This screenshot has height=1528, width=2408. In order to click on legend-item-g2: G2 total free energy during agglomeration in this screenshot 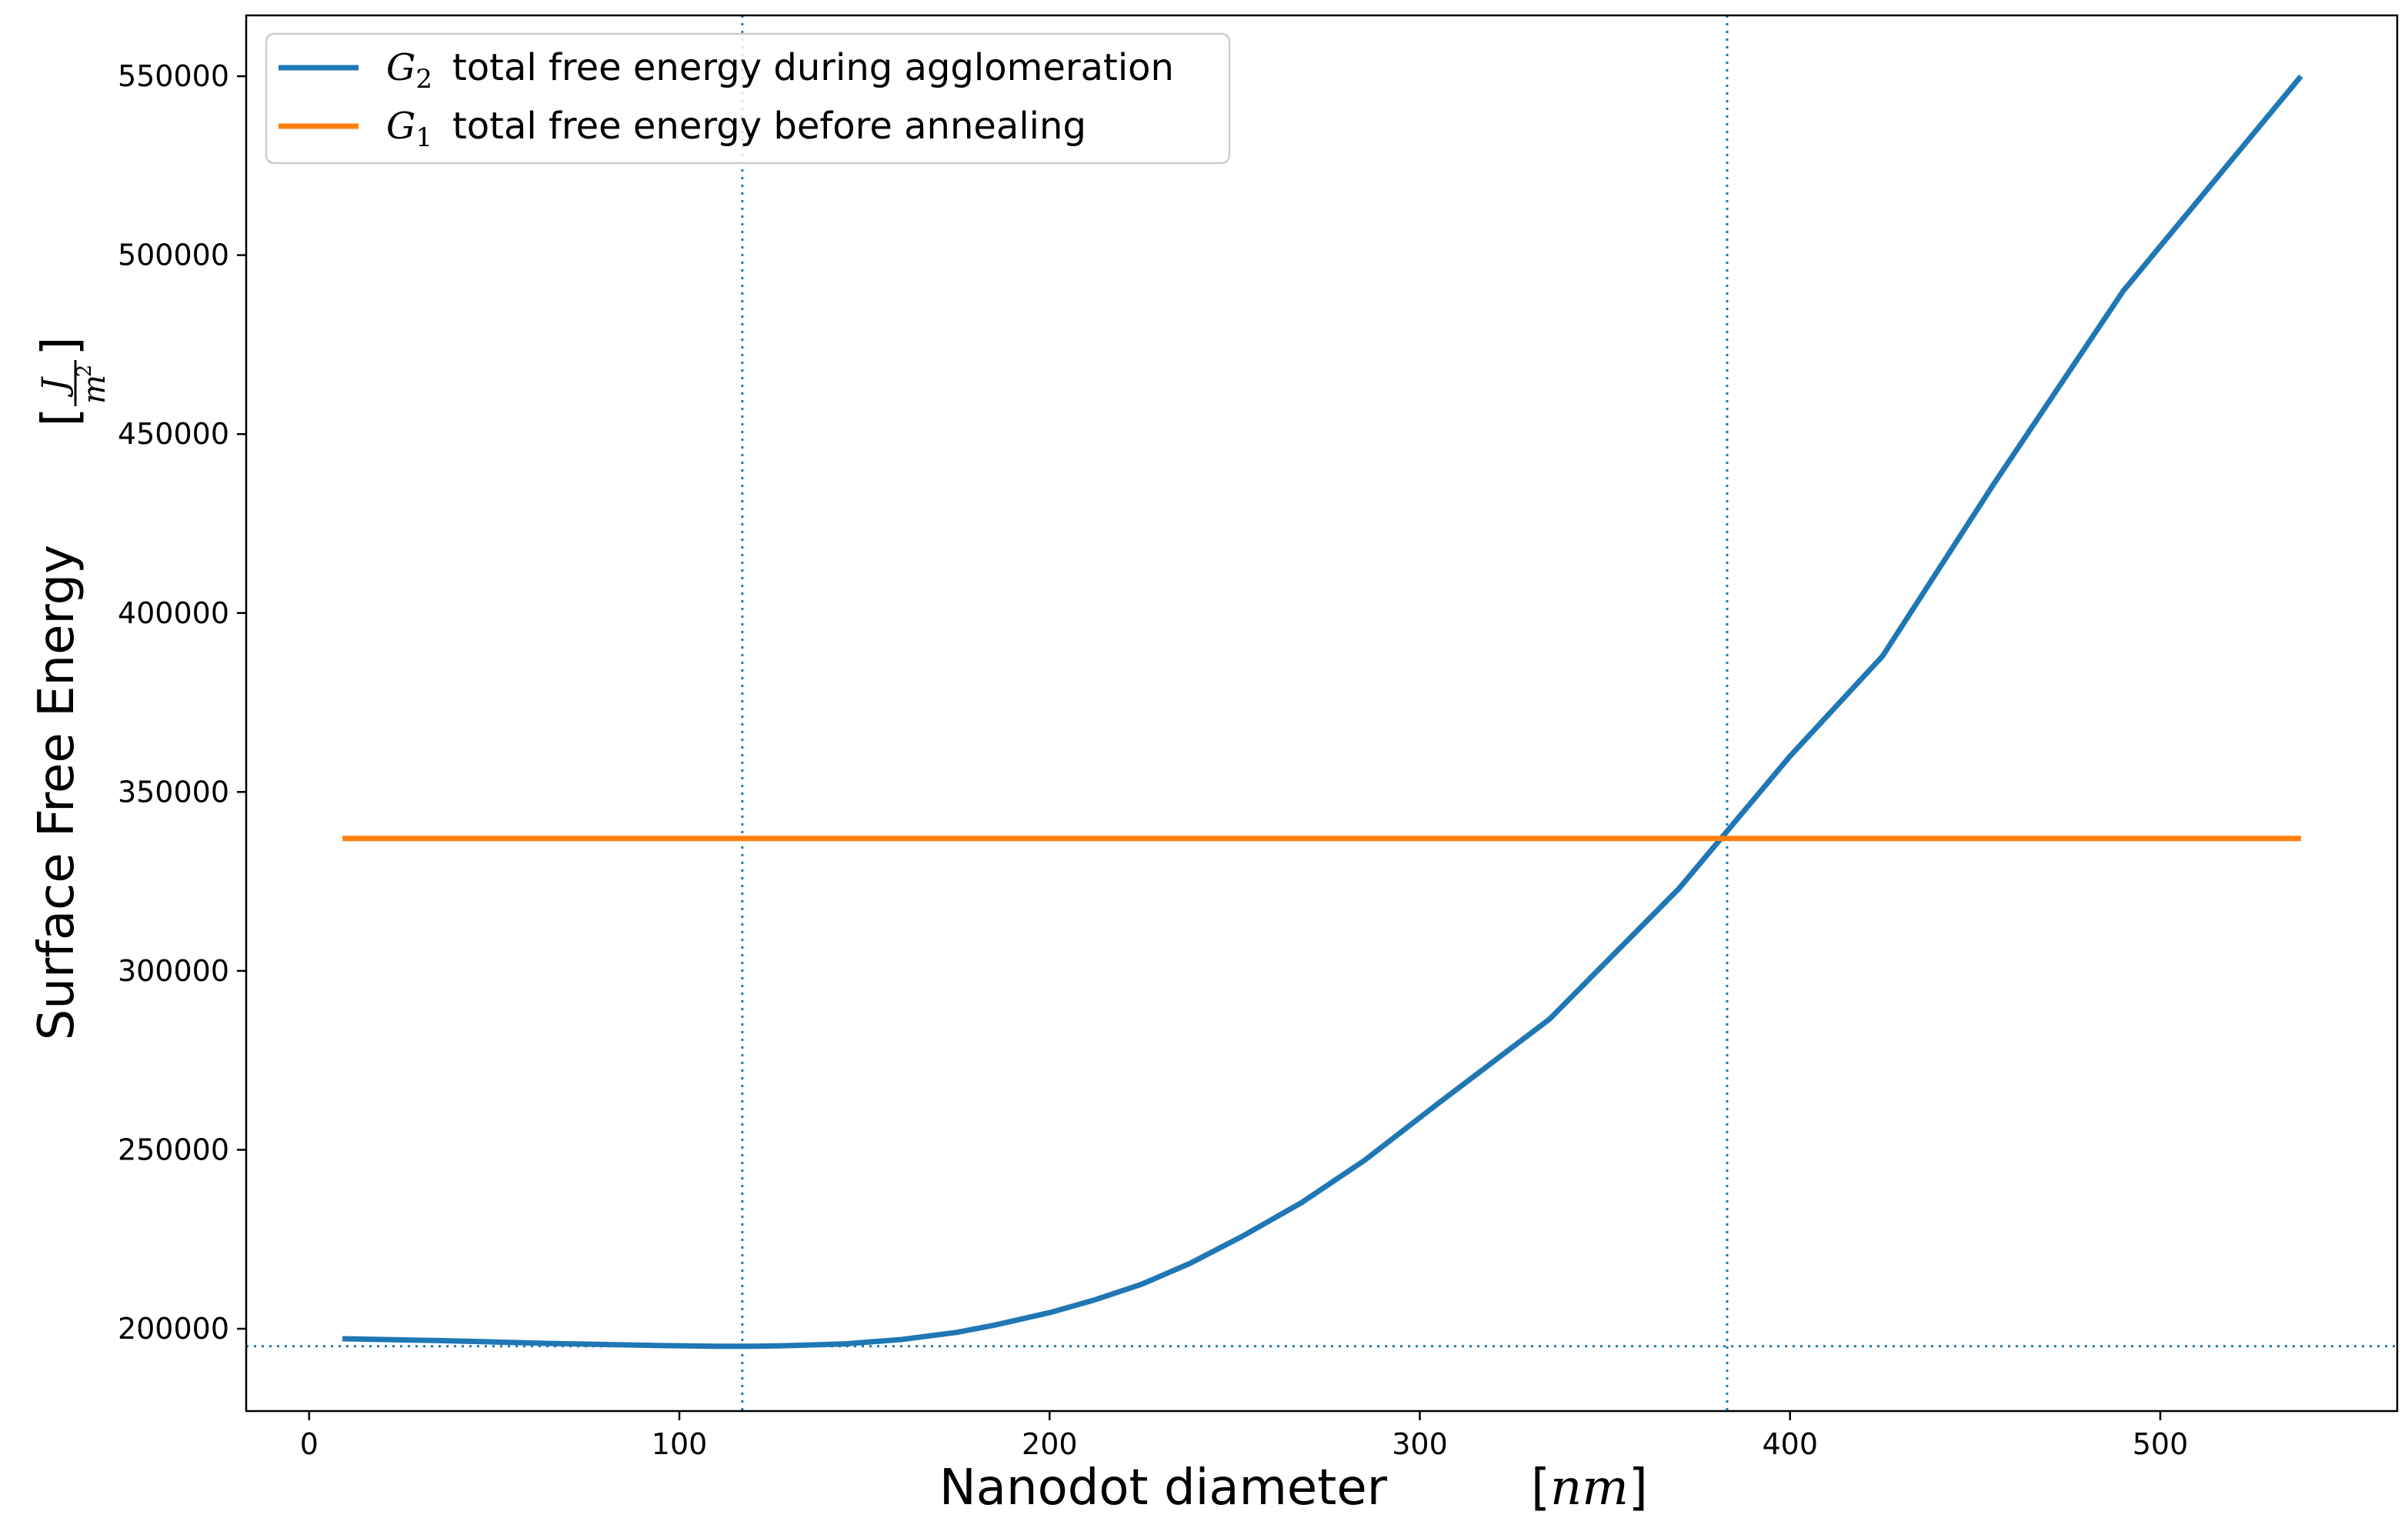, I will do `click(726, 70)`.